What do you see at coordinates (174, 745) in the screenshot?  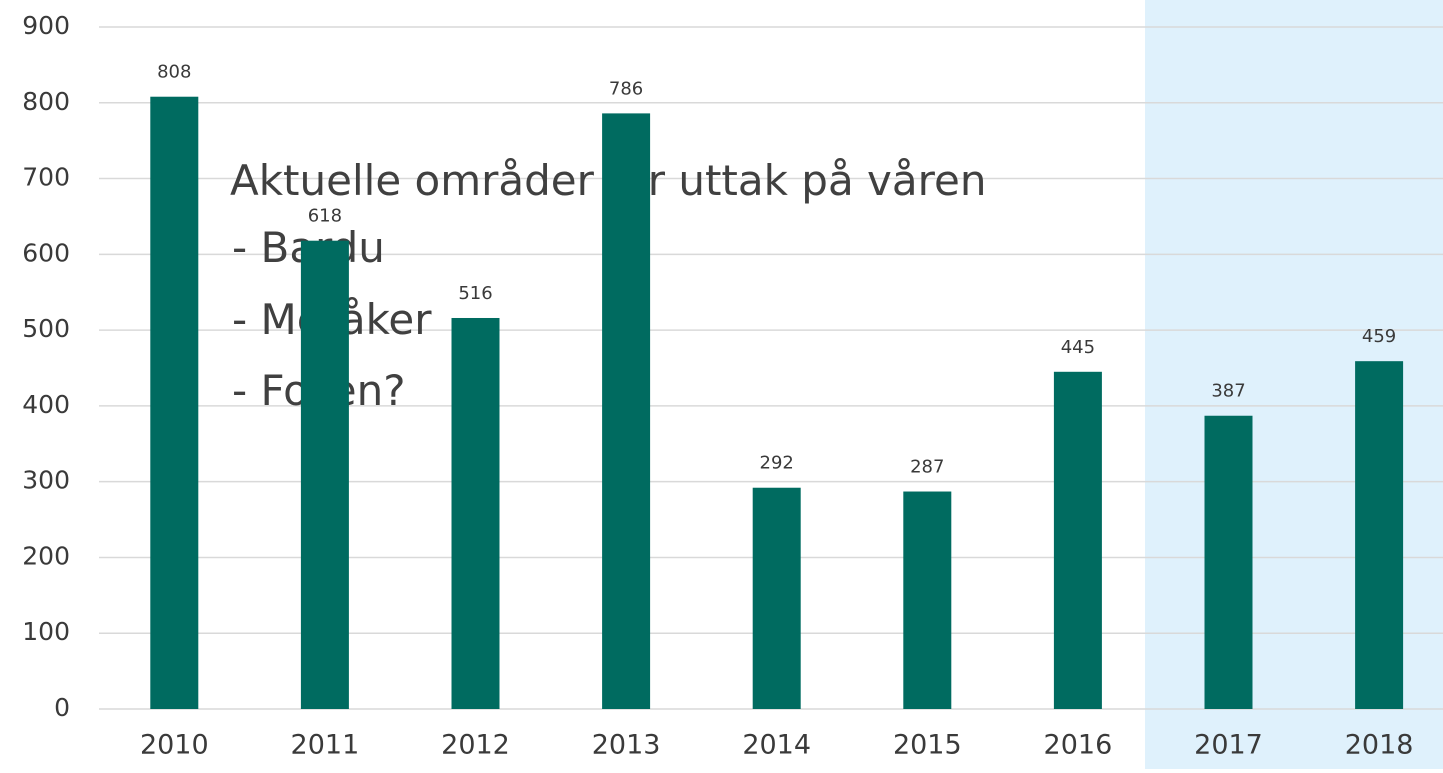 I see `x-tick-label: 2010` at bounding box center [174, 745].